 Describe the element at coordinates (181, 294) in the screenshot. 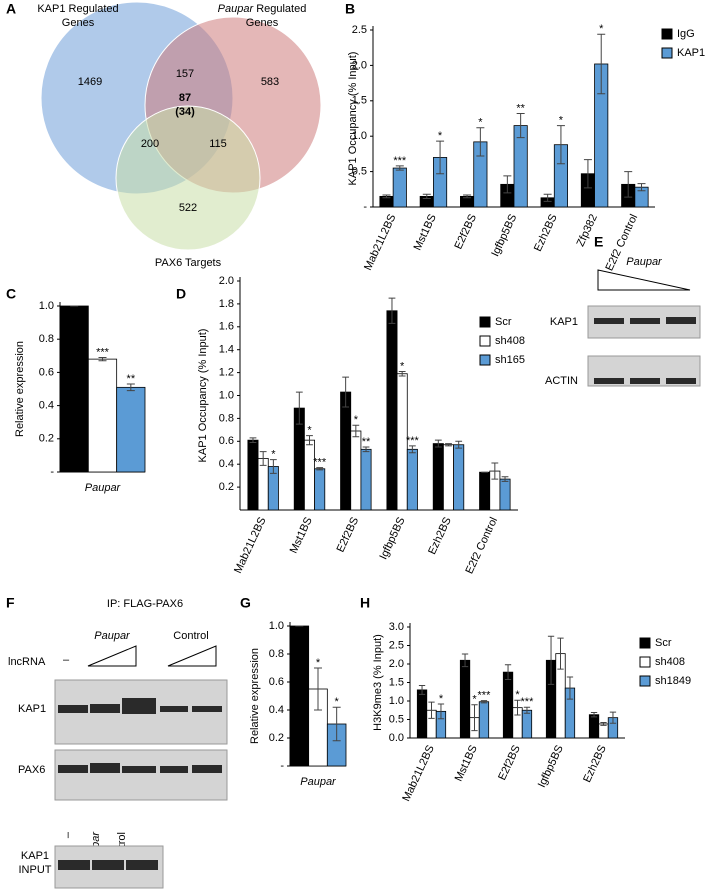

I see `panel-label: D` at that location.